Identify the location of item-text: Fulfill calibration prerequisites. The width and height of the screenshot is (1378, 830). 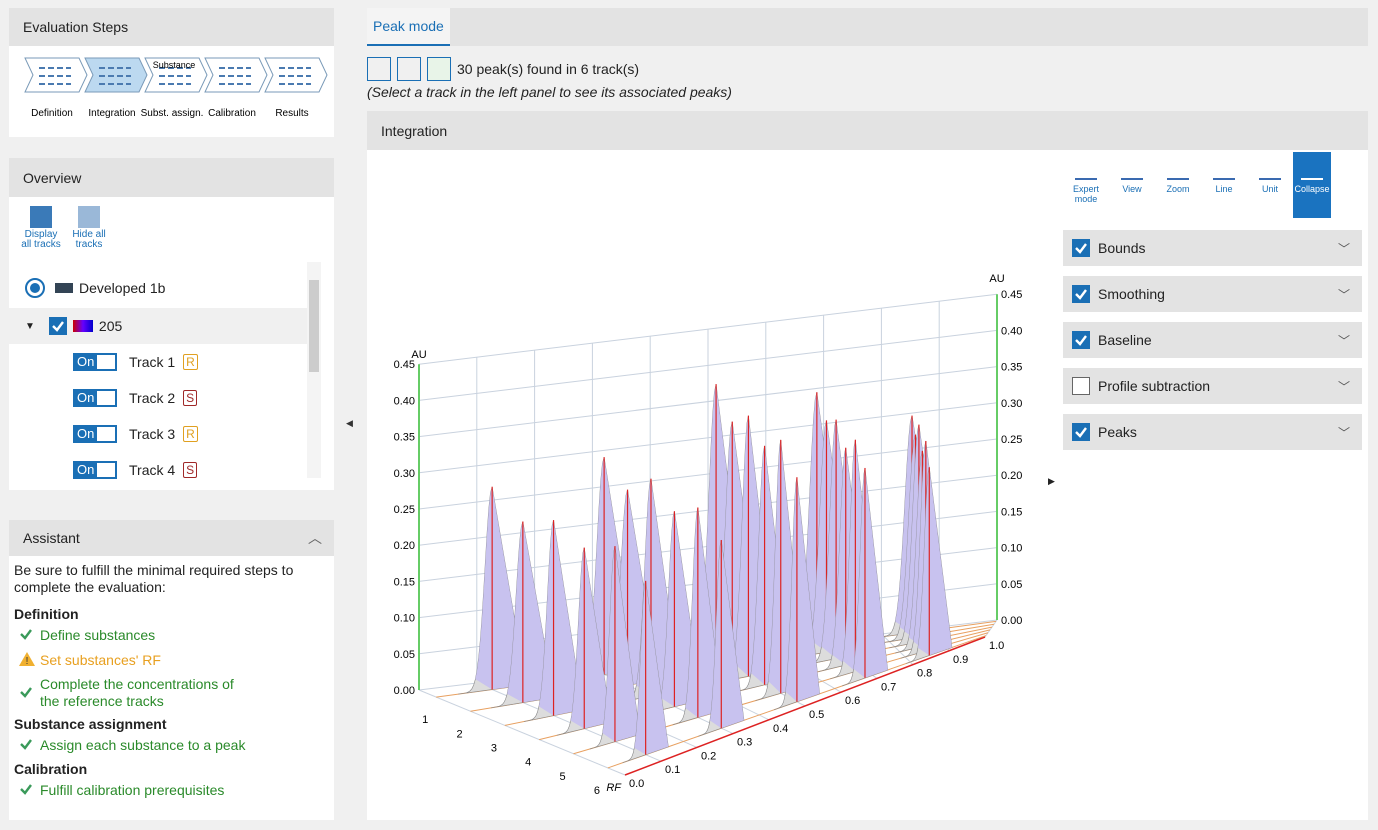
(132, 790).